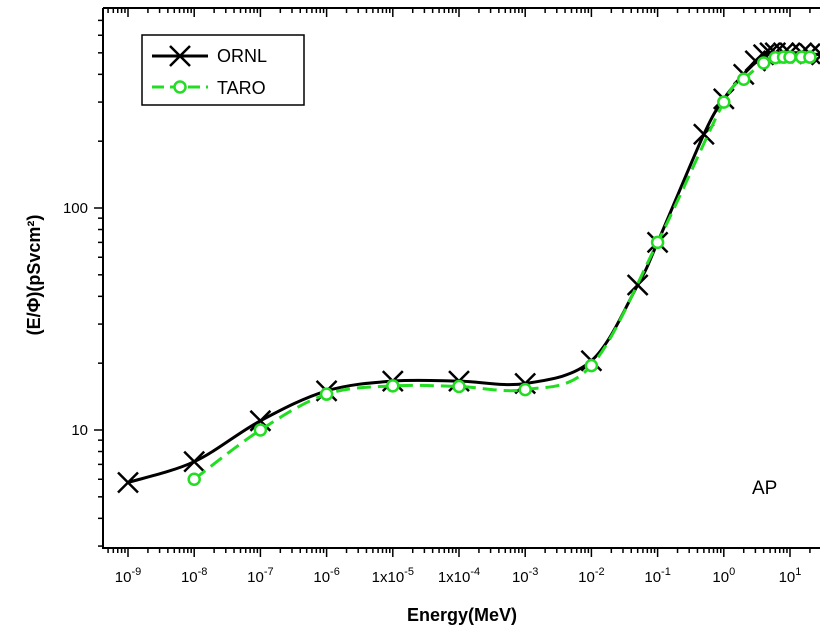 This screenshot has height=632, width=820. What do you see at coordinates (326, 576) in the screenshot?
I see `x-tick-label: 10⁻⁶` at bounding box center [326, 576].